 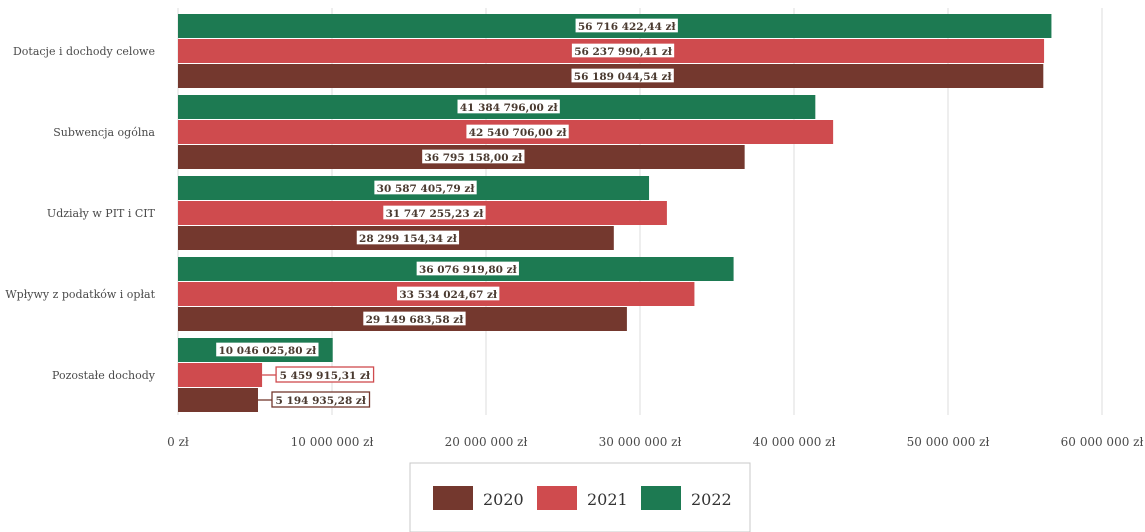 What do you see at coordinates (486, 442) in the screenshot?
I see `x-tick-label: 20 000 000 zł` at bounding box center [486, 442].